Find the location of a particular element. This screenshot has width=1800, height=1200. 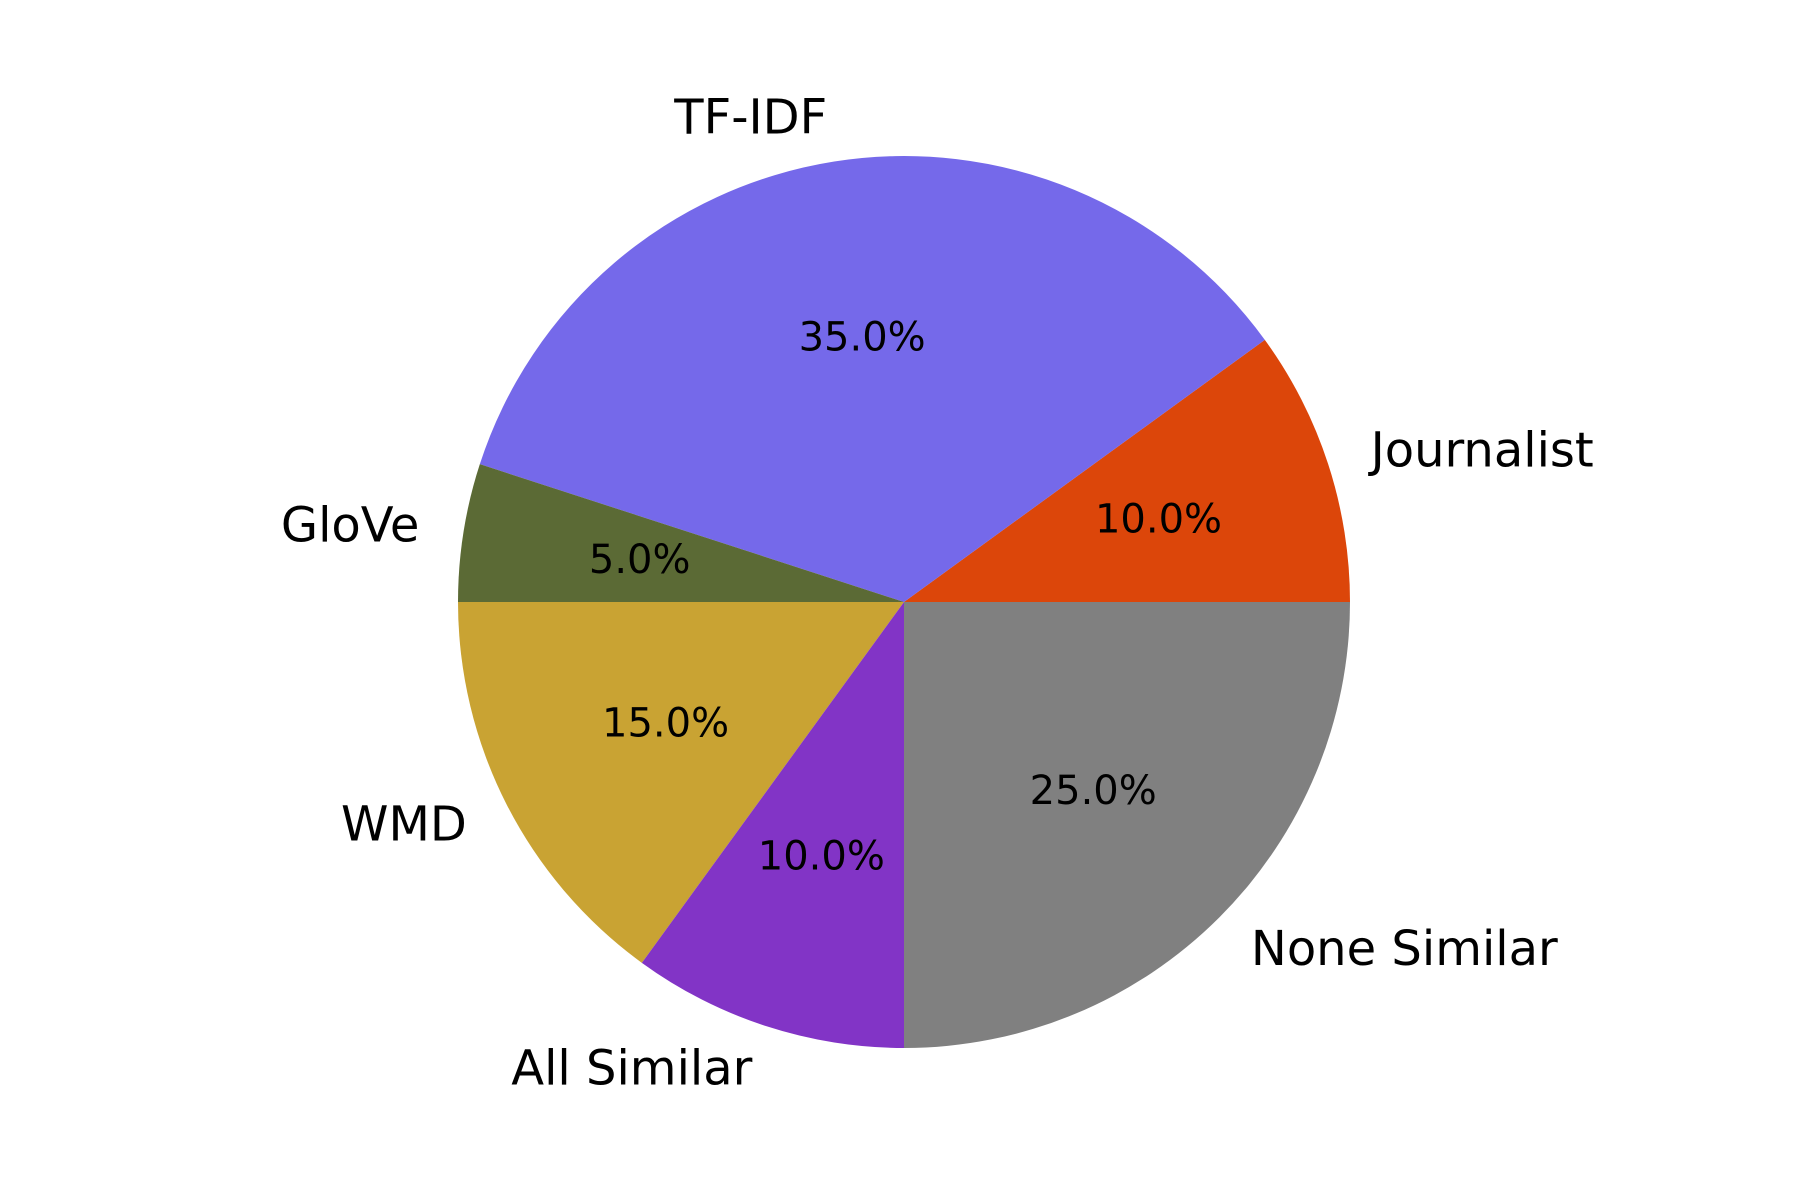

slice-label-tf-idf: TF-IDF is located at coordinates (750, 117).